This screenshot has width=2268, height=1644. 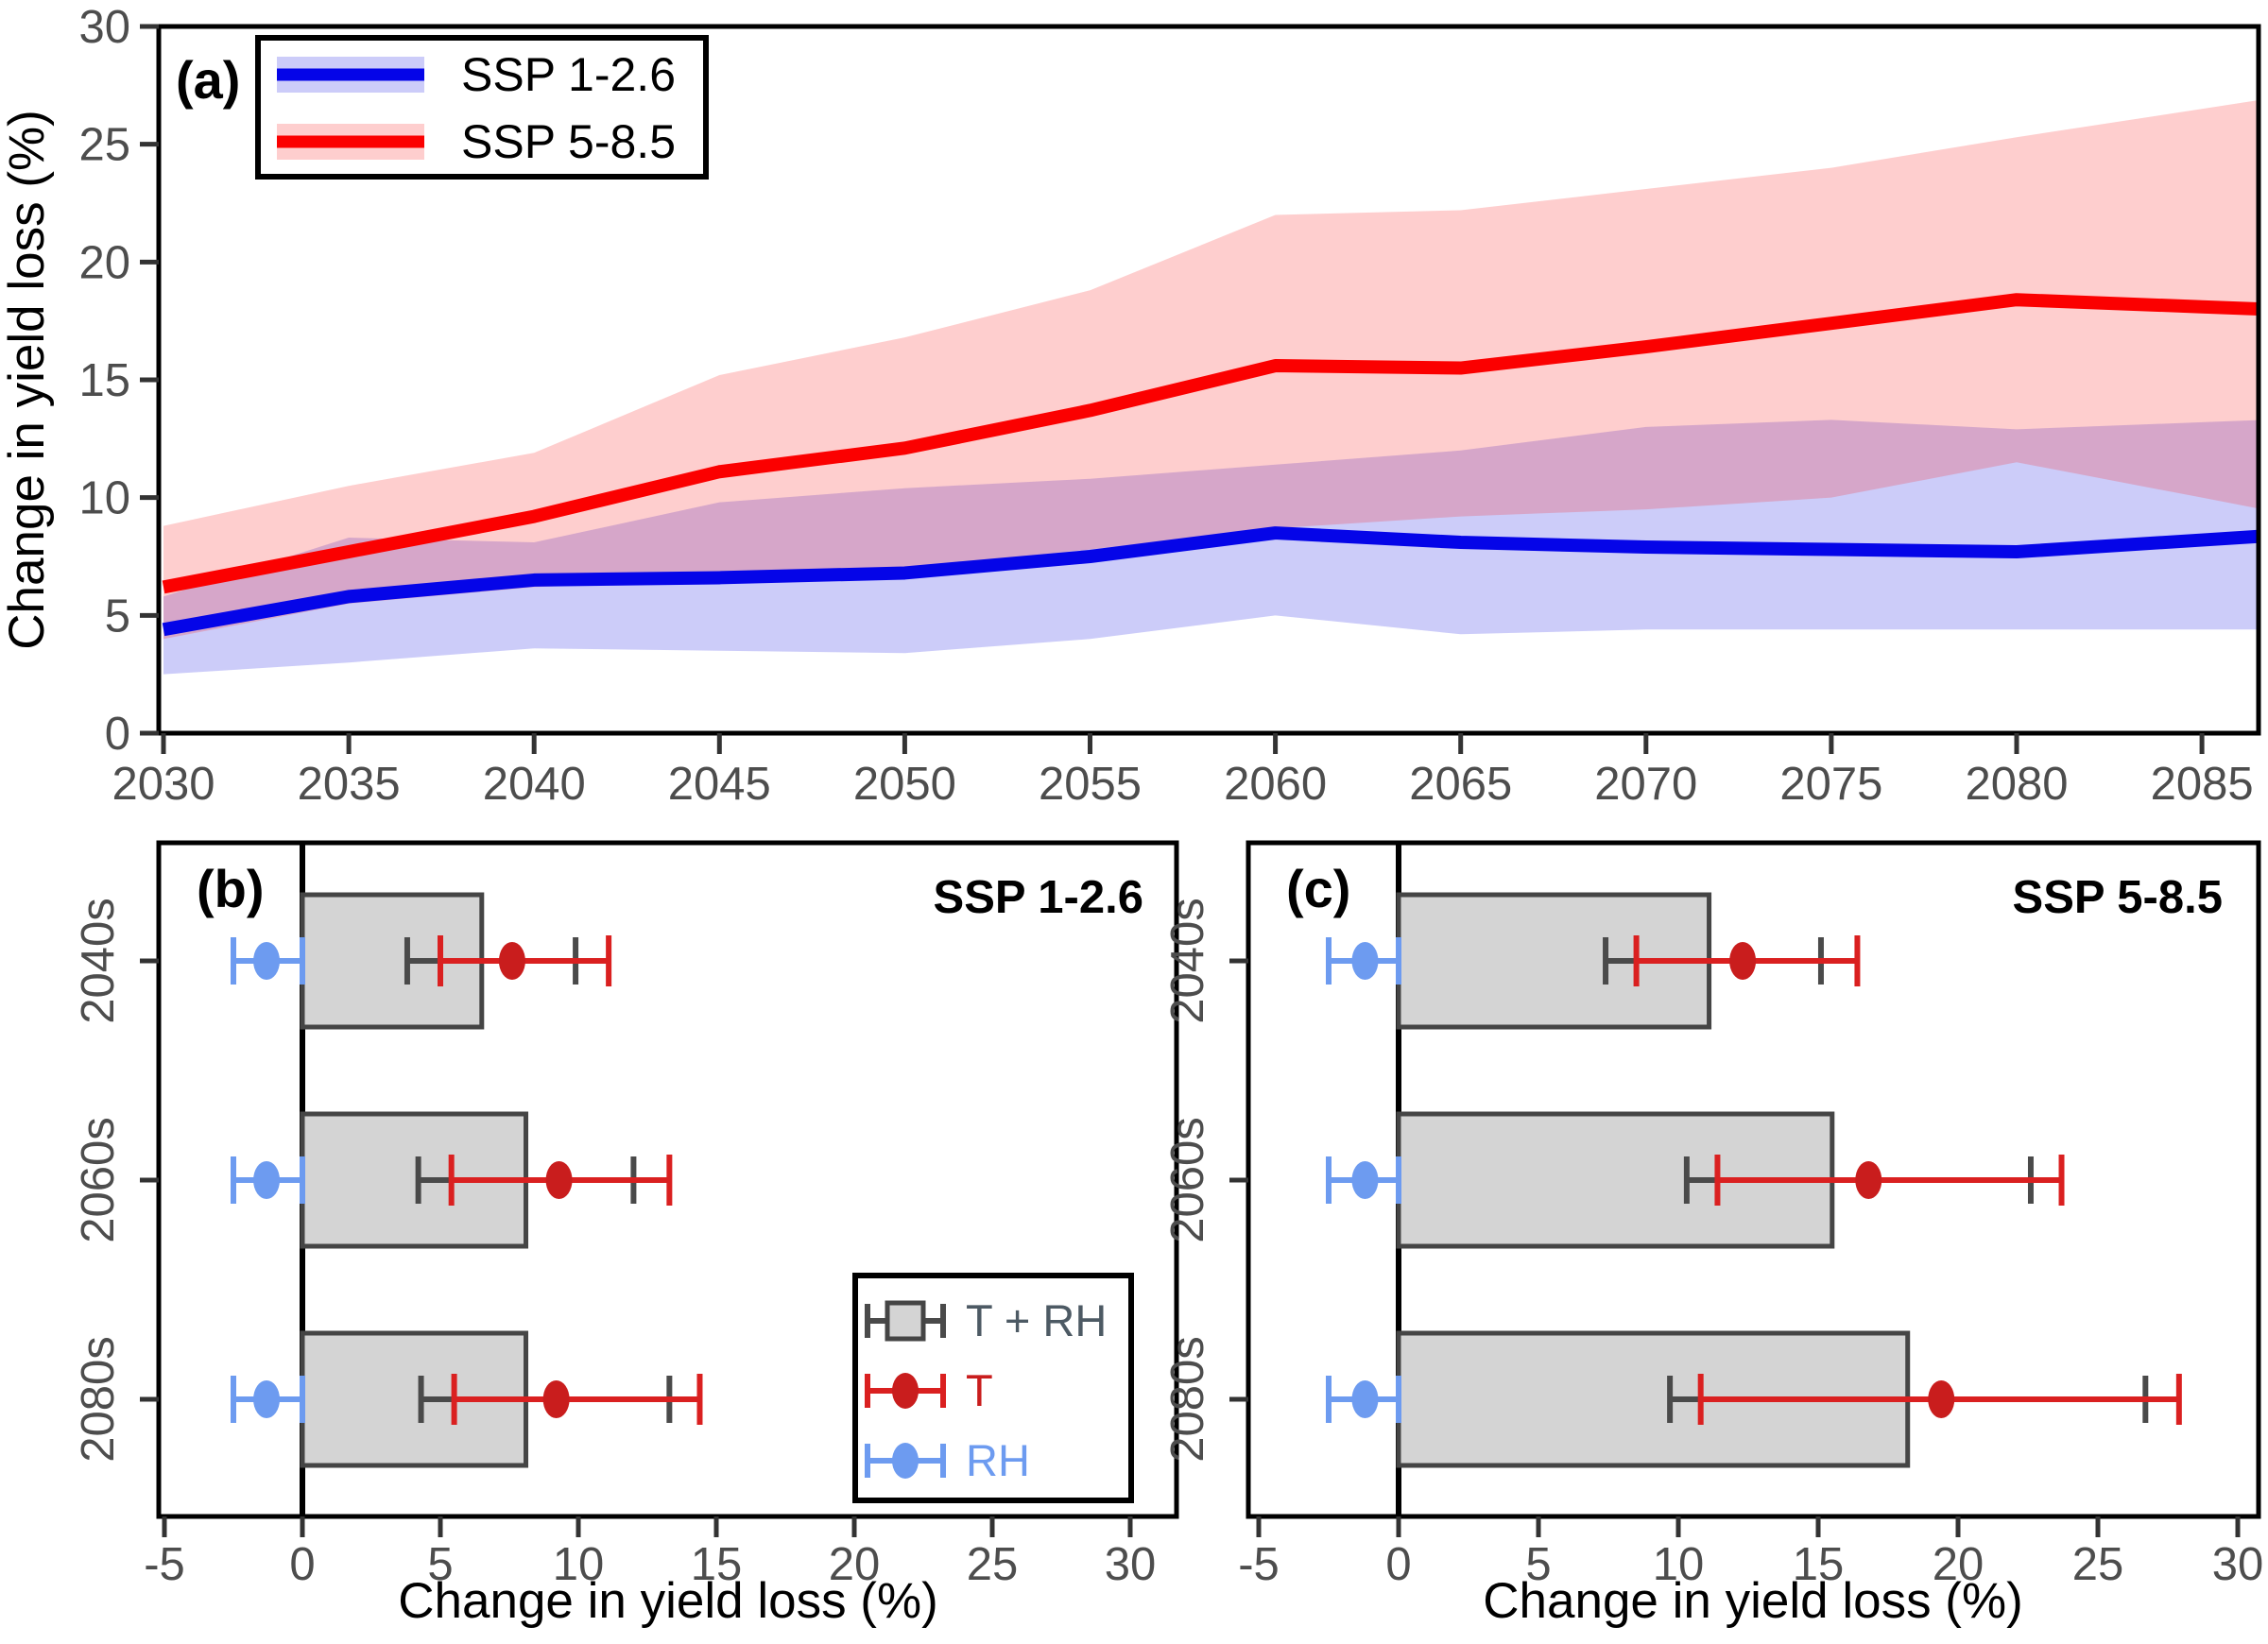 What do you see at coordinates (904, 784) in the screenshot?
I see `x-tick-label: 2050` at bounding box center [904, 784].